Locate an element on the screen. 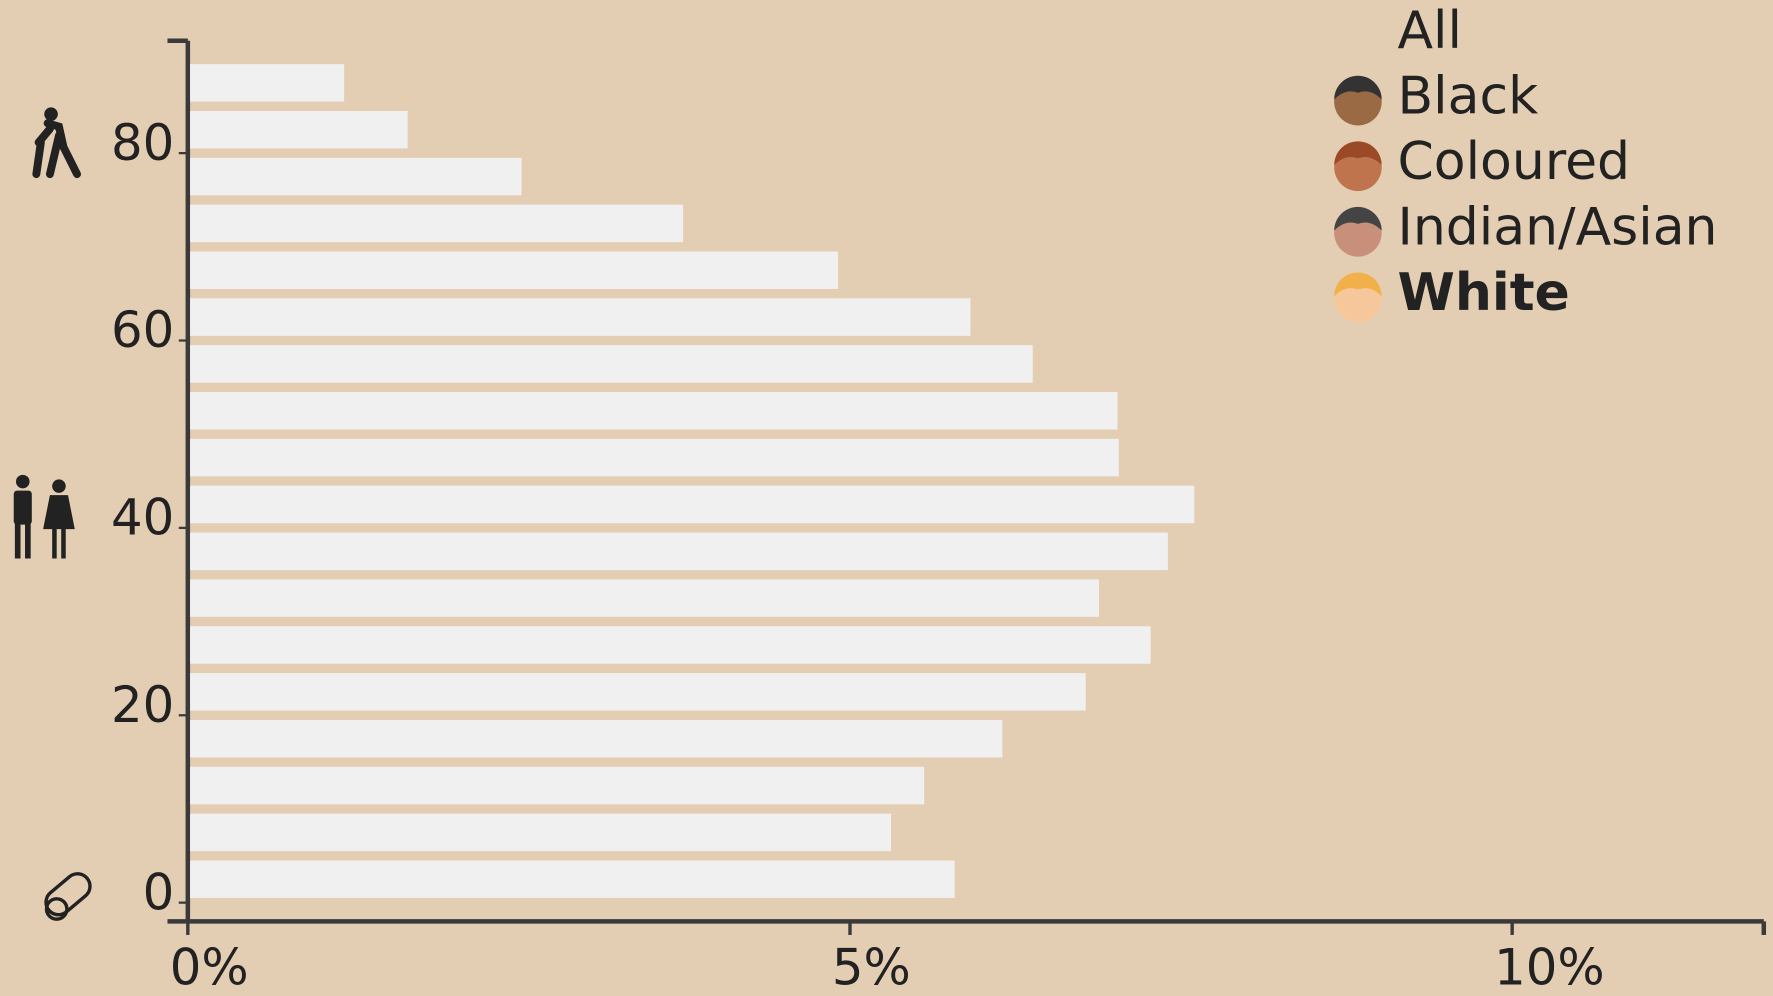 Image resolution: width=1773 pixels, height=996 pixels. y-tick-label: 20 is located at coordinates (142, 705).